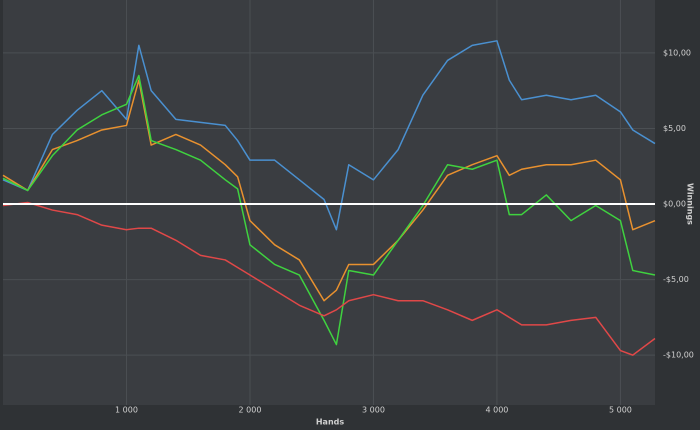 This screenshot has width=700, height=430. What do you see at coordinates (677, 52) in the screenshot?
I see `y-tick-label: $10,00` at bounding box center [677, 52].